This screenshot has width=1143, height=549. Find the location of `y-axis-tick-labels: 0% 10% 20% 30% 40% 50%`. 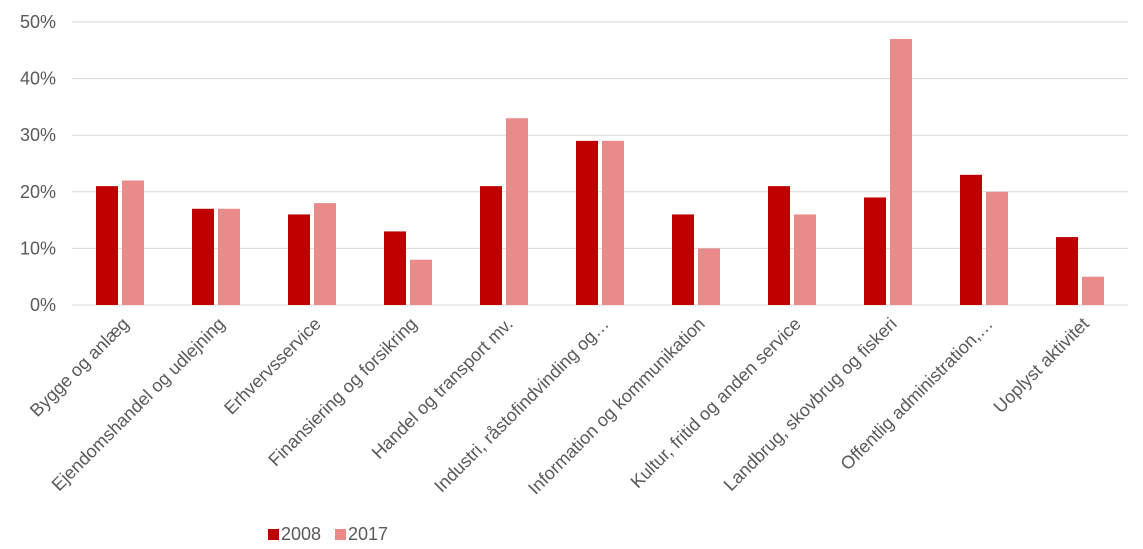

y-axis-tick-labels: 0% 10% 20% 30% 40% 50% is located at coordinates (38, 163).